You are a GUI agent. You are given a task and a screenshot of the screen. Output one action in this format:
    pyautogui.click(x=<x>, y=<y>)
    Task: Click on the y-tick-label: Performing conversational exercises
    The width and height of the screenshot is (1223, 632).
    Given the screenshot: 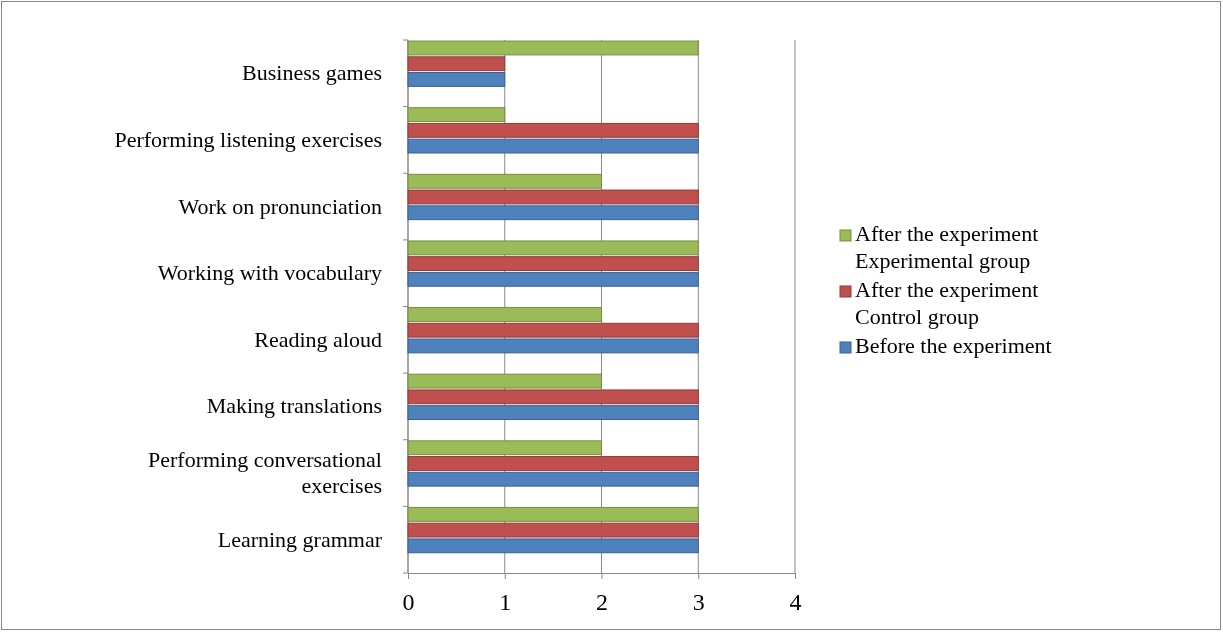 What is the action you would take?
    pyautogui.click(x=265, y=473)
    